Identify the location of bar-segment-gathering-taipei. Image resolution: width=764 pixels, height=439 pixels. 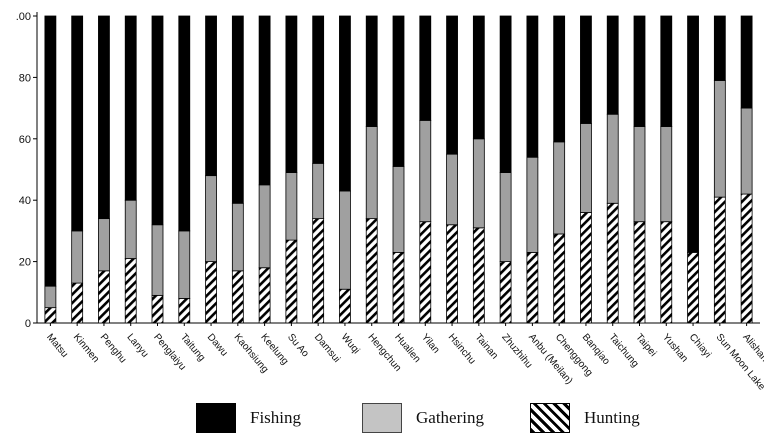
(639, 174).